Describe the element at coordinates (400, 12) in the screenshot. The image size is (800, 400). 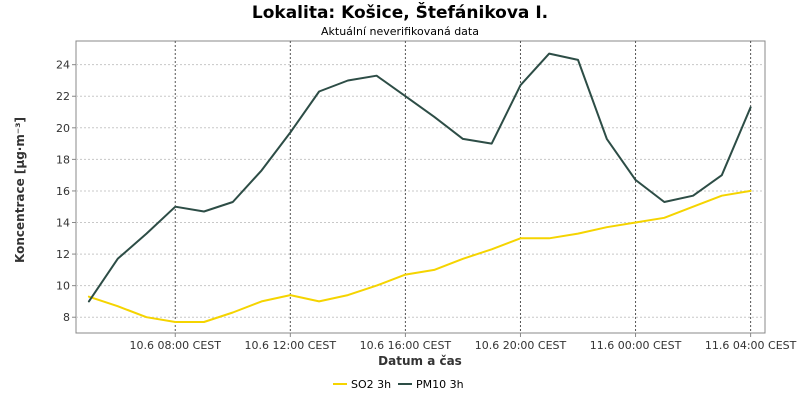
I see `chart-title: Lokalita: Košice, Štefánikova I.` at that location.